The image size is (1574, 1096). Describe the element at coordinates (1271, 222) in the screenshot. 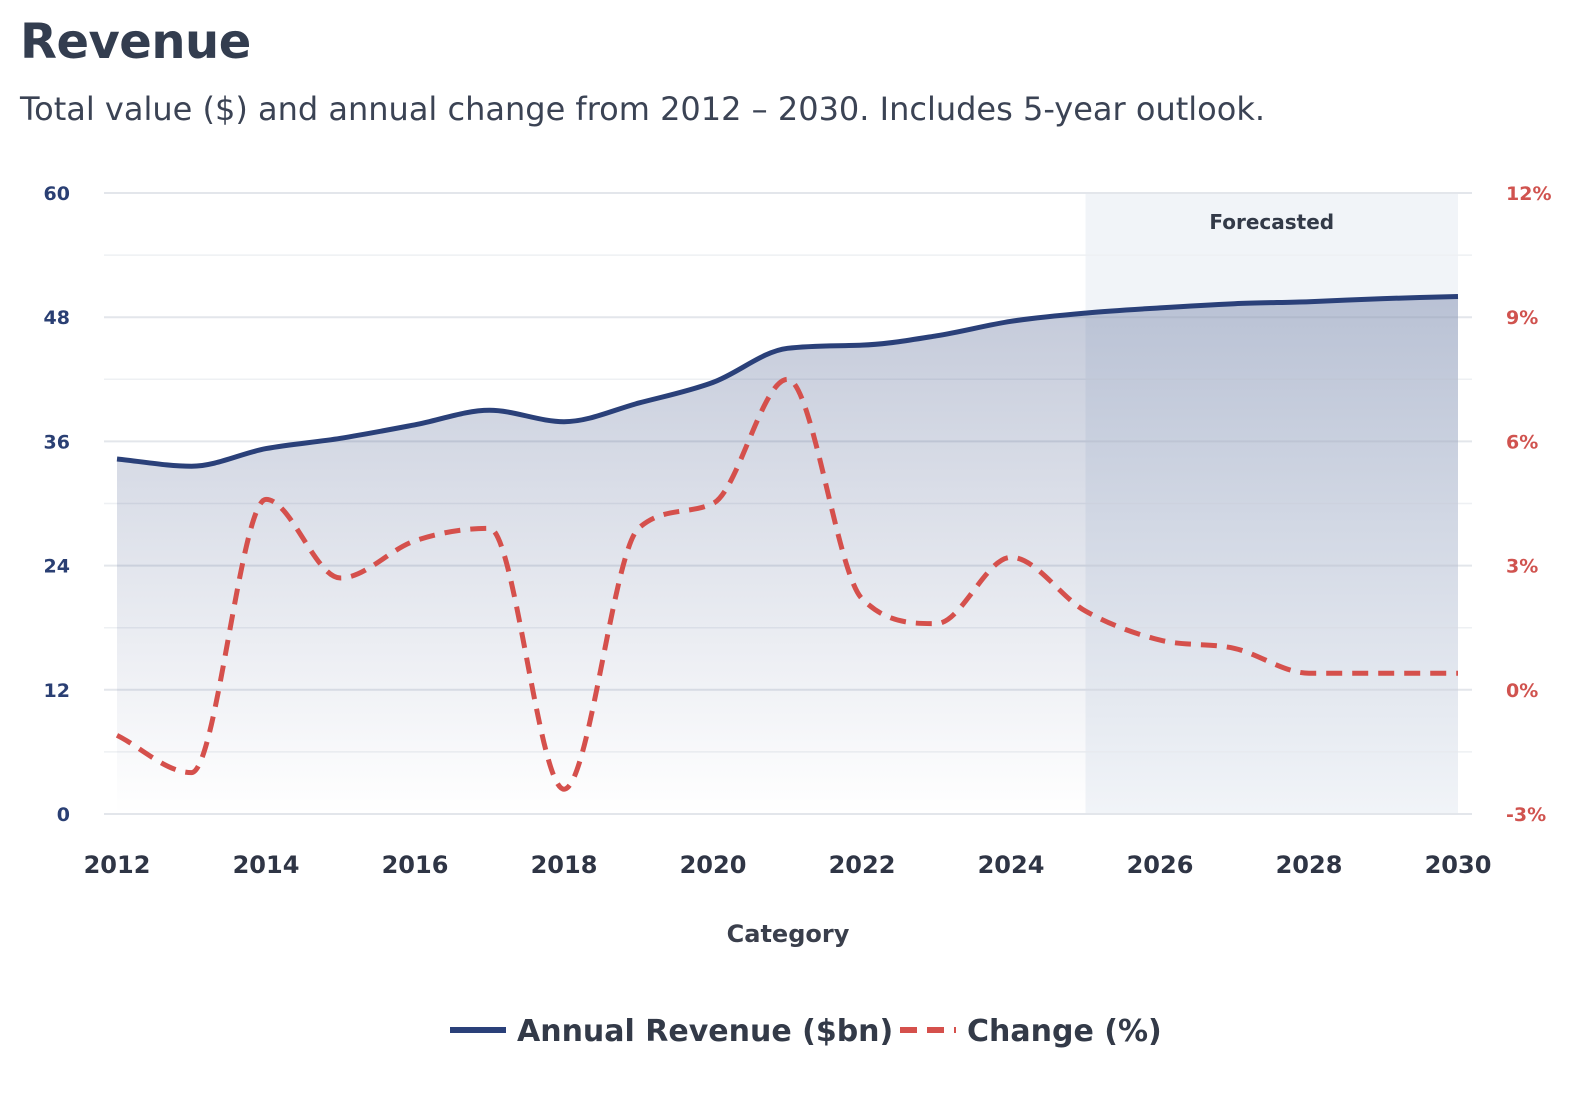

I see `forecast-band-label: Forecasted` at that location.